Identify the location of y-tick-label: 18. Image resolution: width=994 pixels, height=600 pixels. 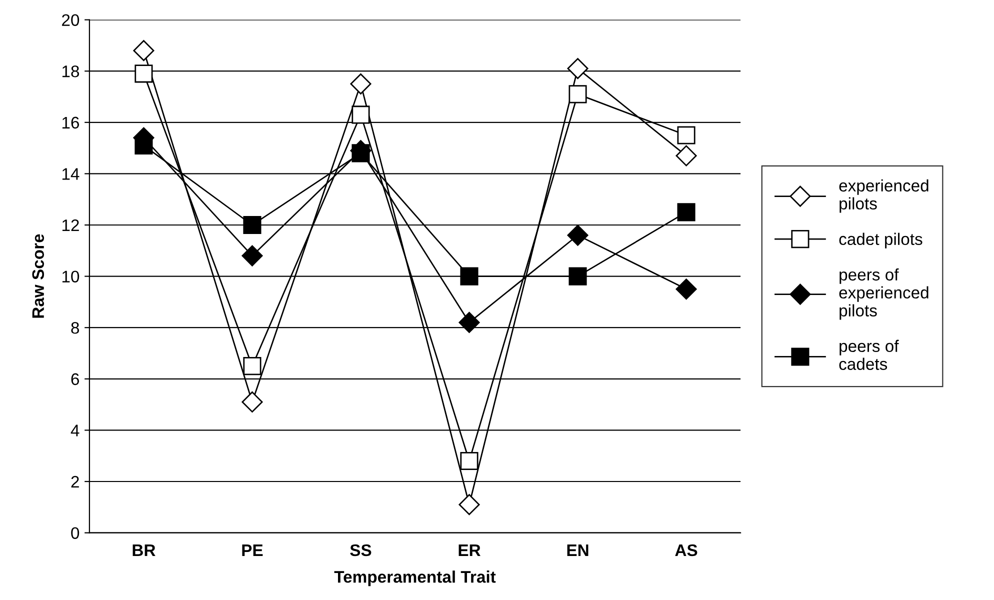
(71, 72).